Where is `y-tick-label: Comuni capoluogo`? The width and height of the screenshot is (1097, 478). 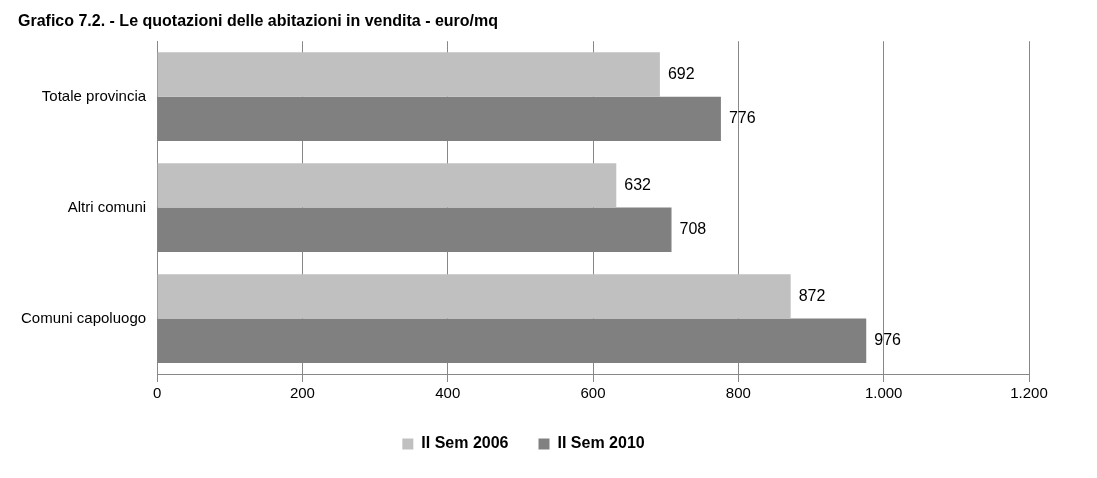
y-tick-label: Comuni capoluogo is located at coordinates (83, 317).